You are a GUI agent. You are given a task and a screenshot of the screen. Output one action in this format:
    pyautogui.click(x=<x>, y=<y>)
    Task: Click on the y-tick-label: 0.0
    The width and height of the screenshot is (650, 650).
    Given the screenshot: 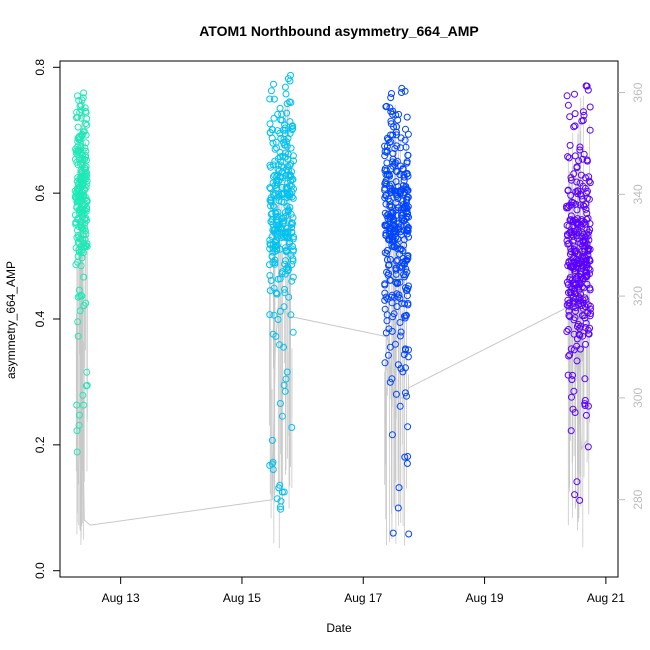 What is the action you would take?
    pyautogui.click(x=40, y=570)
    